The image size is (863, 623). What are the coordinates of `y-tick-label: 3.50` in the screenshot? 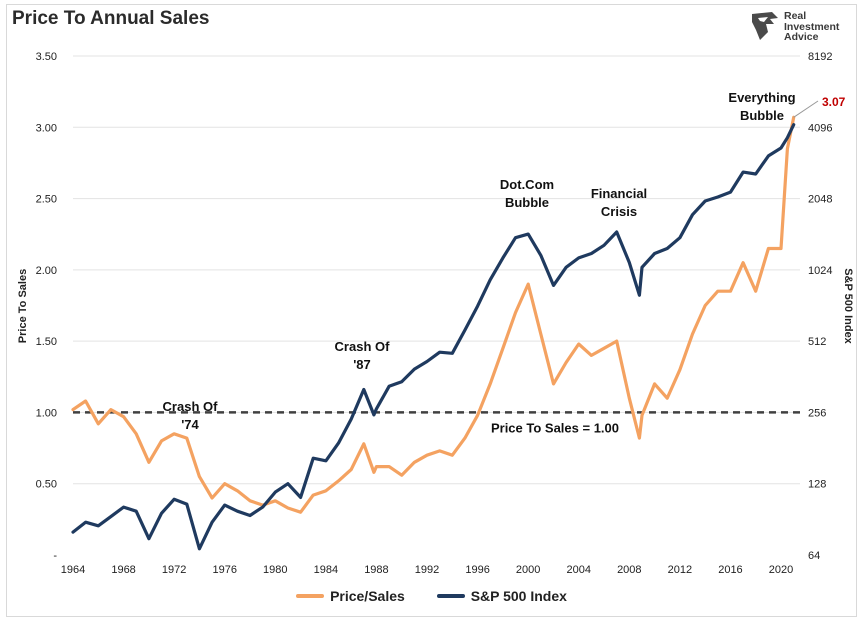 It's located at (46, 57).